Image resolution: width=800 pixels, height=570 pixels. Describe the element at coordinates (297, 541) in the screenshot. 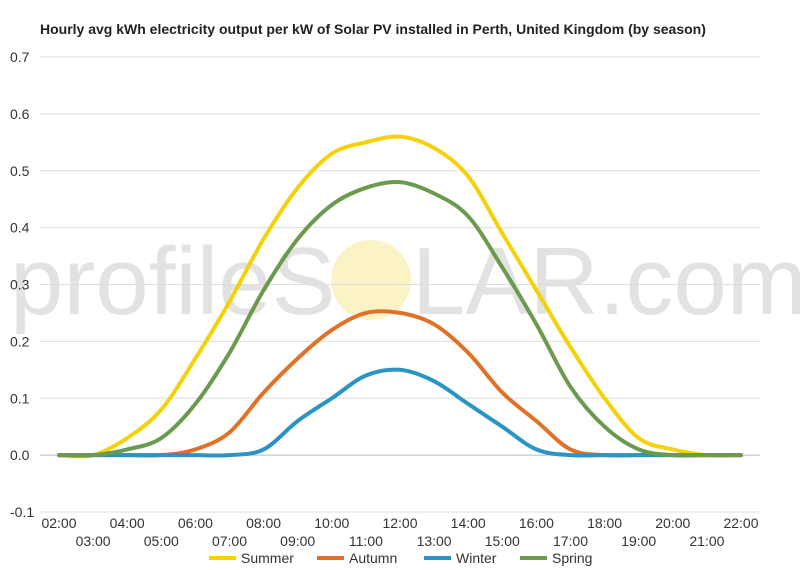

I see `x-tick-label: 09:00` at that location.